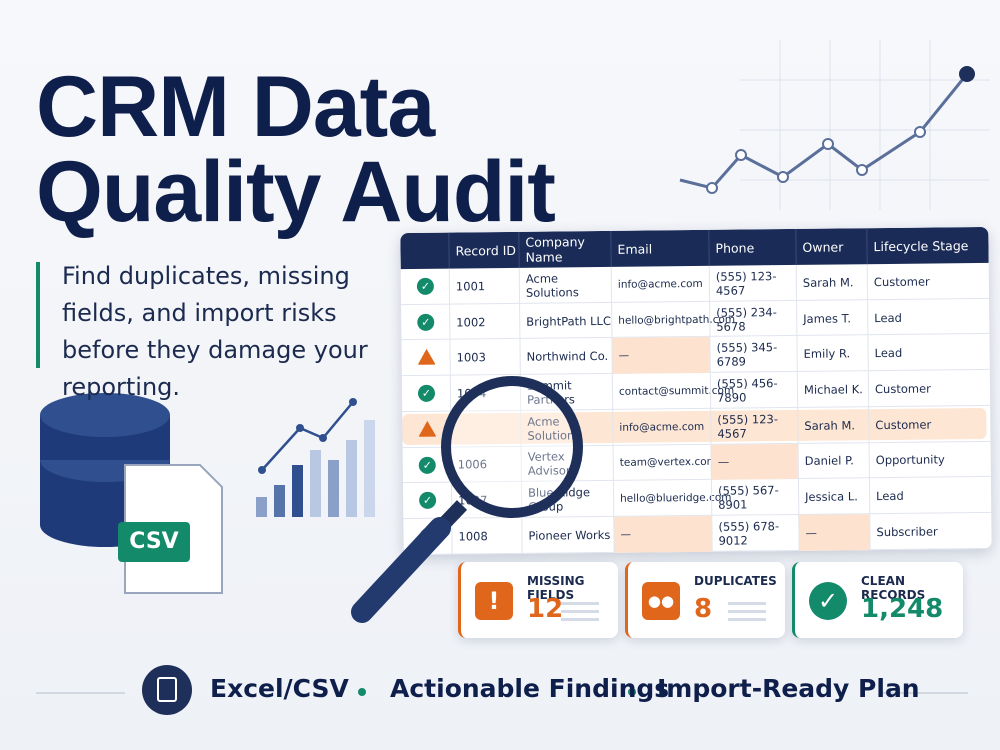 The width and height of the screenshot is (1000, 750). What do you see at coordinates (484, 321) in the screenshot?
I see `table-cell: 1002` at bounding box center [484, 321].